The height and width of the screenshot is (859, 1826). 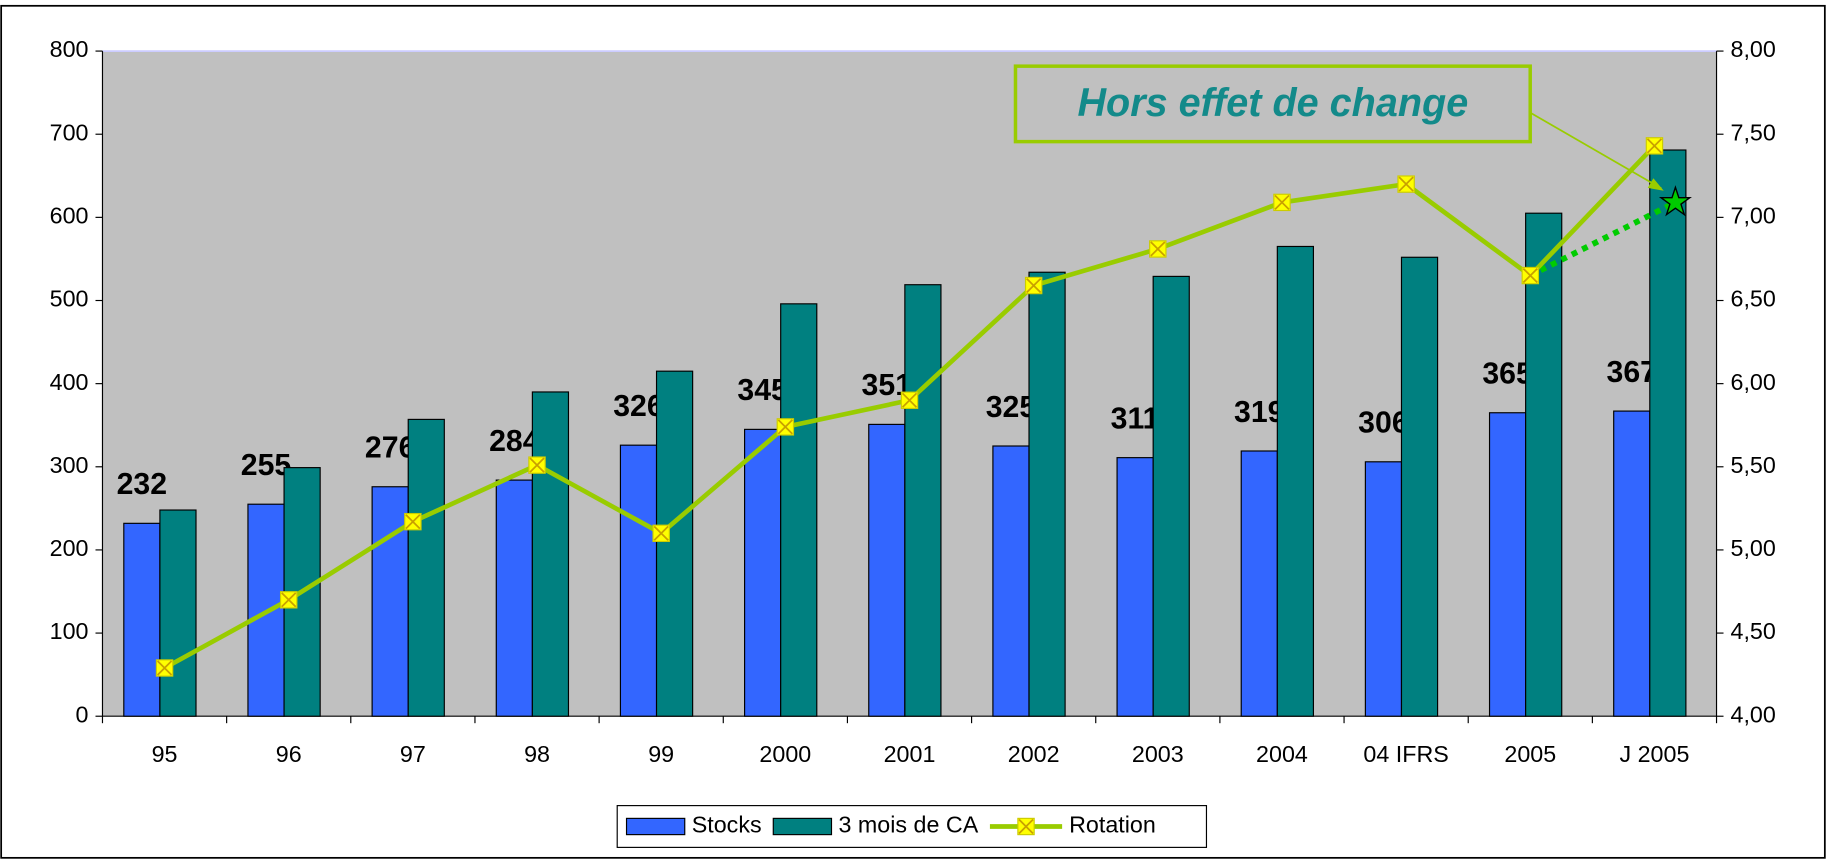 I want to click on y-tick-label: 700, so click(x=69, y=132).